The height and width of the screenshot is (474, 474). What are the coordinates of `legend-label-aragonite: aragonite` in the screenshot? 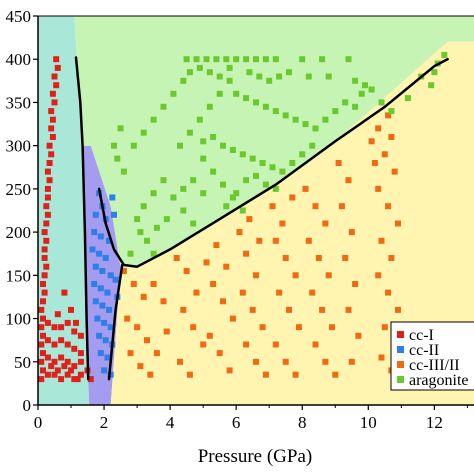 It's located at (439, 380).